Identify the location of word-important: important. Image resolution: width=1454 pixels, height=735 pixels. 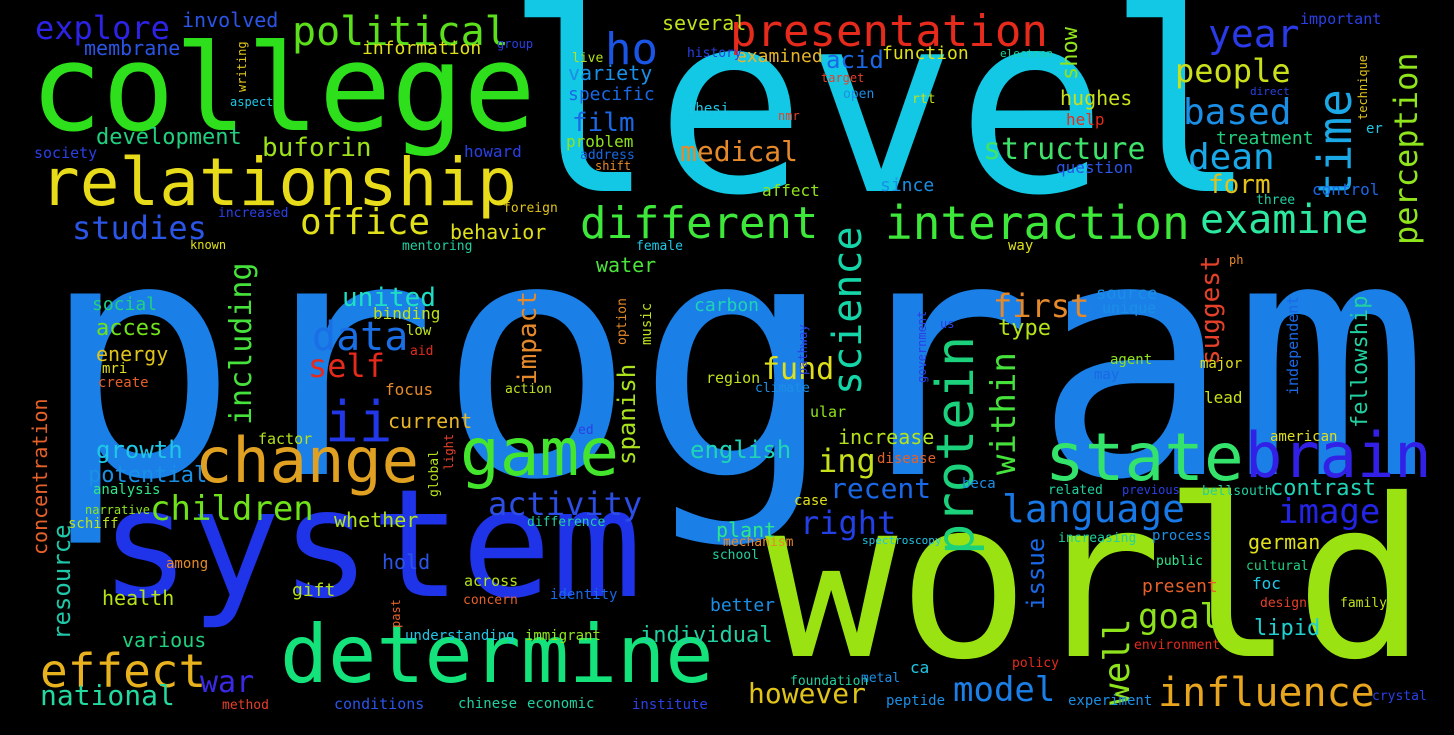
(1341, 19).